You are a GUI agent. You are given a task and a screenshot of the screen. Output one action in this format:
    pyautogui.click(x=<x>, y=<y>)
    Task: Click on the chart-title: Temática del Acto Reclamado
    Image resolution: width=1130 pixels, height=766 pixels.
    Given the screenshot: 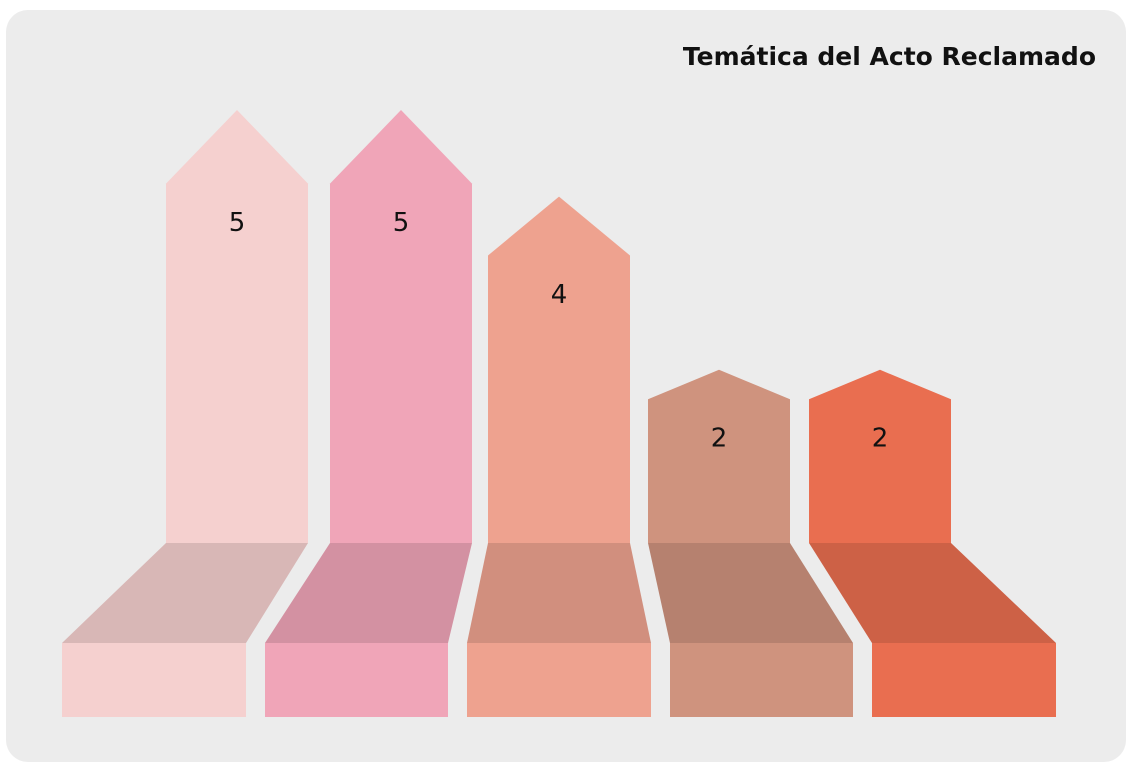 What is the action you would take?
    pyautogui.click(x=889, y=56)
    